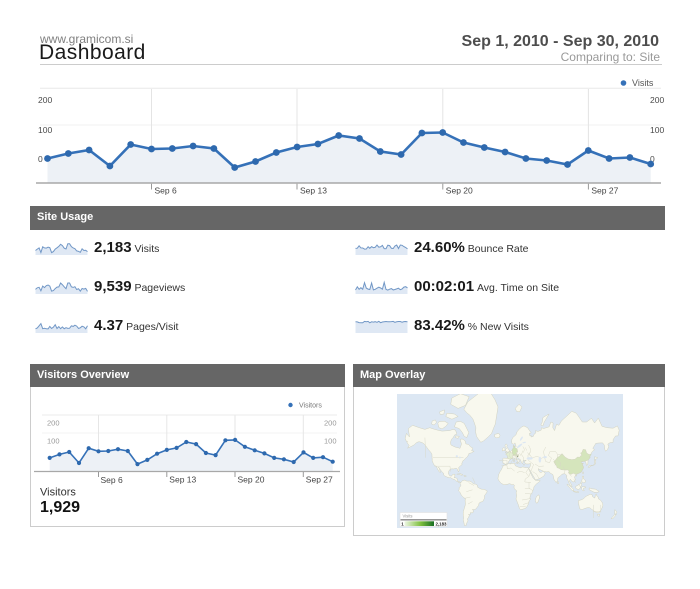 The image size is (700, 589). Describe the element at coordinates (60, 507) in the screenshot. I see `svg-text: 1,929` at that location.